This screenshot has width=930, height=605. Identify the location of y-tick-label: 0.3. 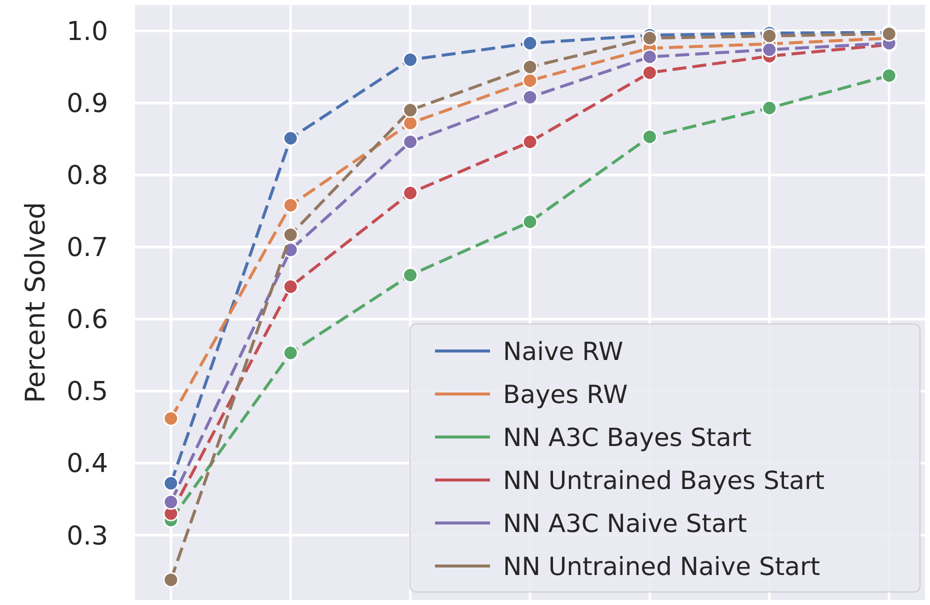
(87, 536).